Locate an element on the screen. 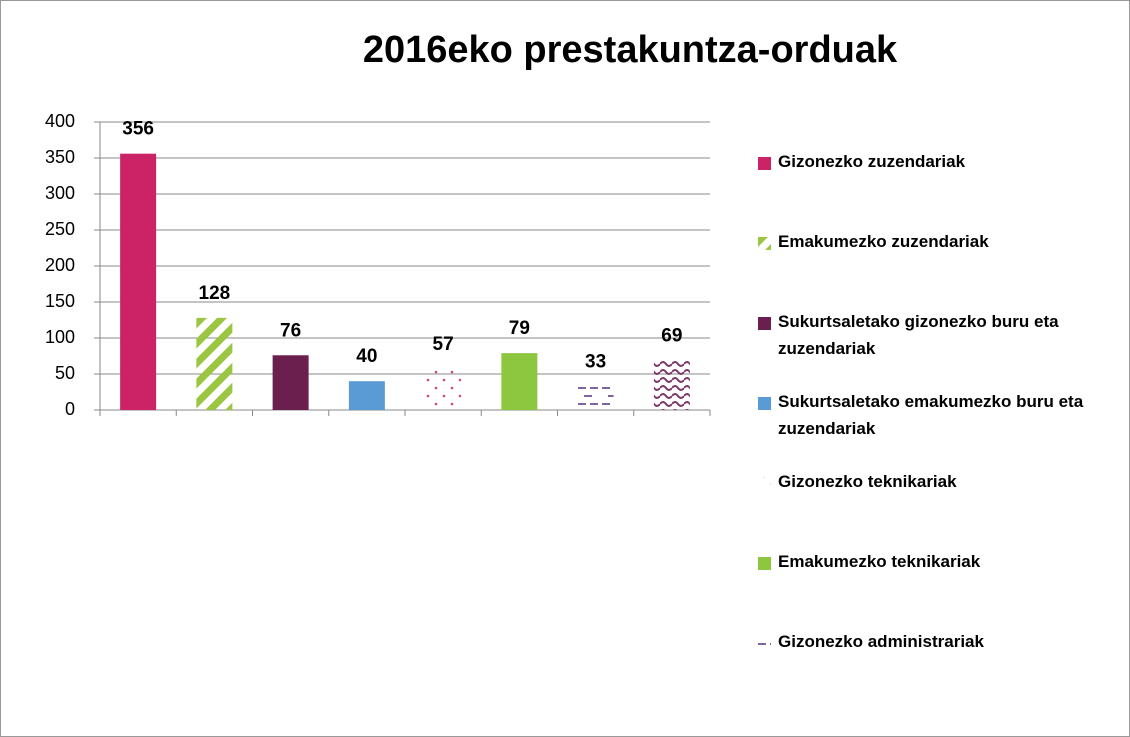 The image size is (1130, 737). y-tick-label: 300 is located at coordinates (60, 193).